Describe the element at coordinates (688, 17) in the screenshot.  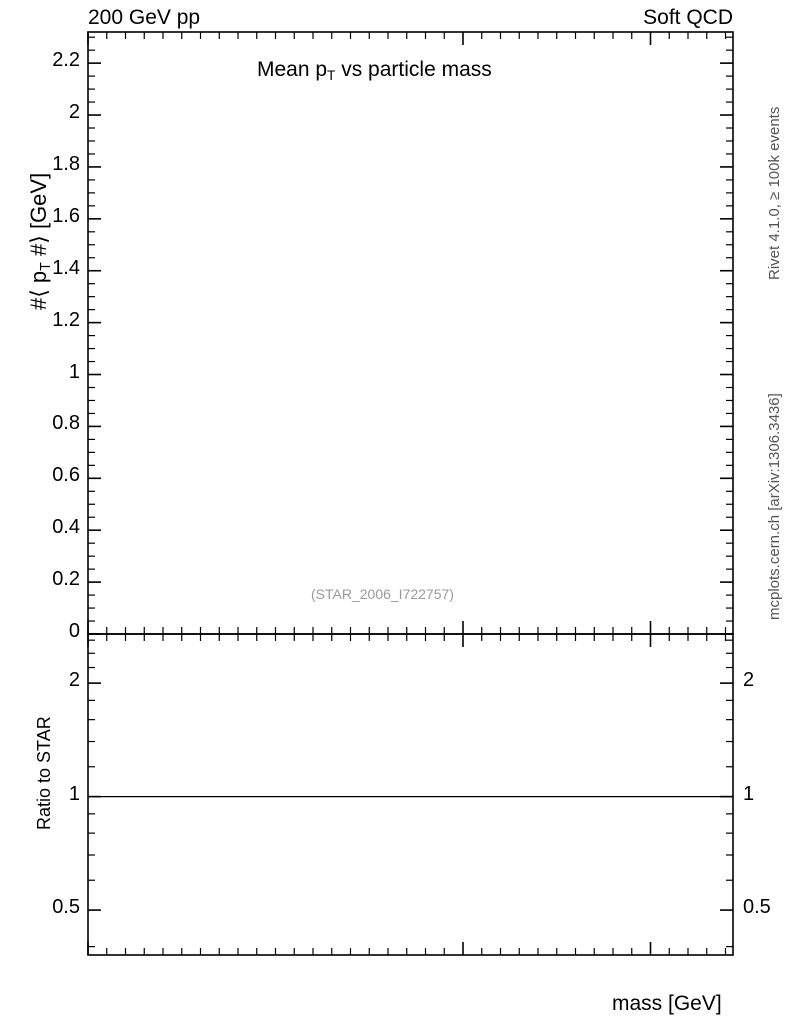
I see `header-right: Soft QCD` at that location.